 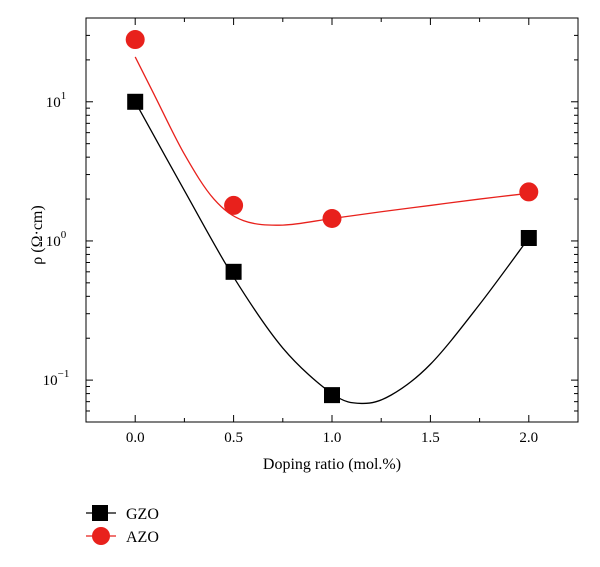 What do you see at coordinates (142, 514) in the screenshot?
I see `legend-gzo-label: GZO` at bounding box center [142, 514].